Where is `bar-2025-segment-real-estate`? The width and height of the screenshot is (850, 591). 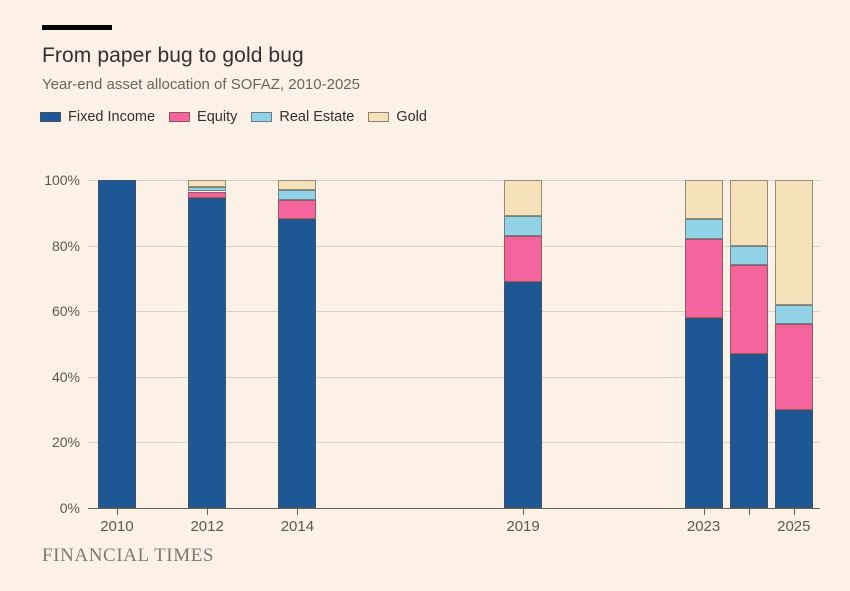
bar-2025-segment-real-estate is located at coordinates (793, 314).